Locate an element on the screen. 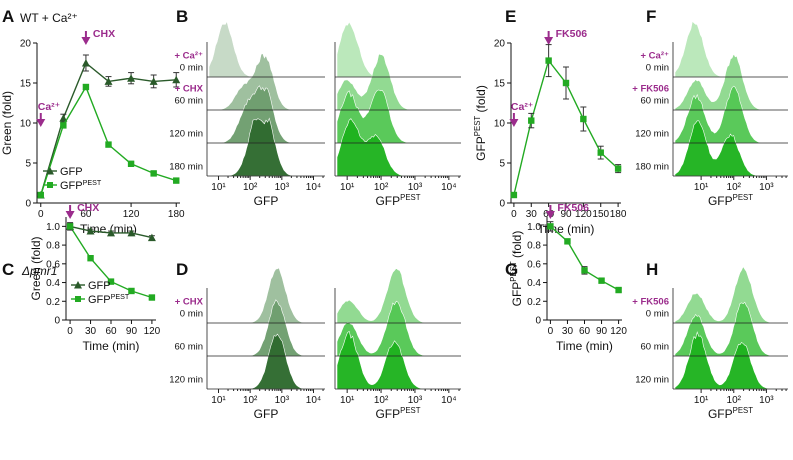  histogram-subpanel: 10¹ 10² 10³ GFPPEST is located at coordinates (730, 114).